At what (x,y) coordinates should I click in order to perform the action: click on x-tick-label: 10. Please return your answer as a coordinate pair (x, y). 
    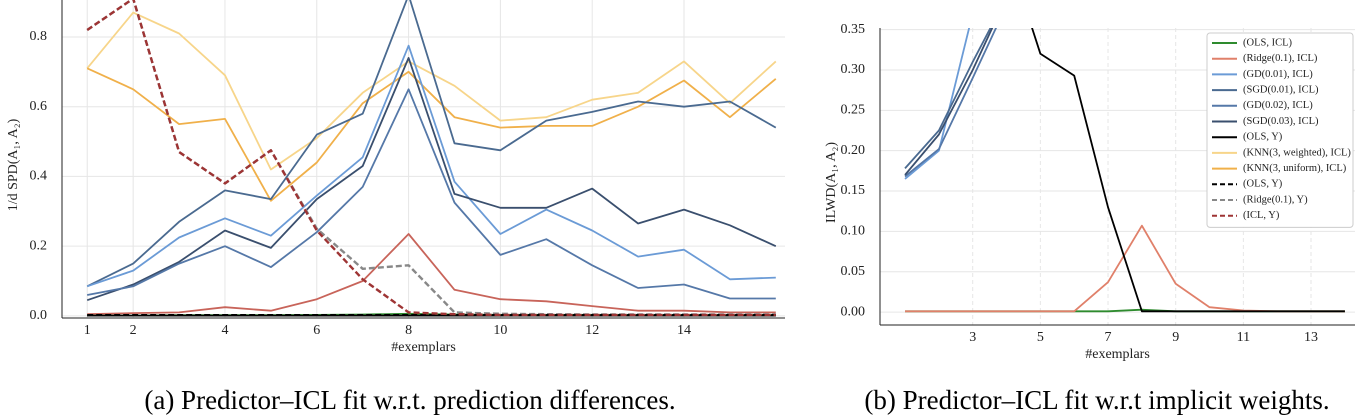
    Looking at the image, I should click on (500, 330).